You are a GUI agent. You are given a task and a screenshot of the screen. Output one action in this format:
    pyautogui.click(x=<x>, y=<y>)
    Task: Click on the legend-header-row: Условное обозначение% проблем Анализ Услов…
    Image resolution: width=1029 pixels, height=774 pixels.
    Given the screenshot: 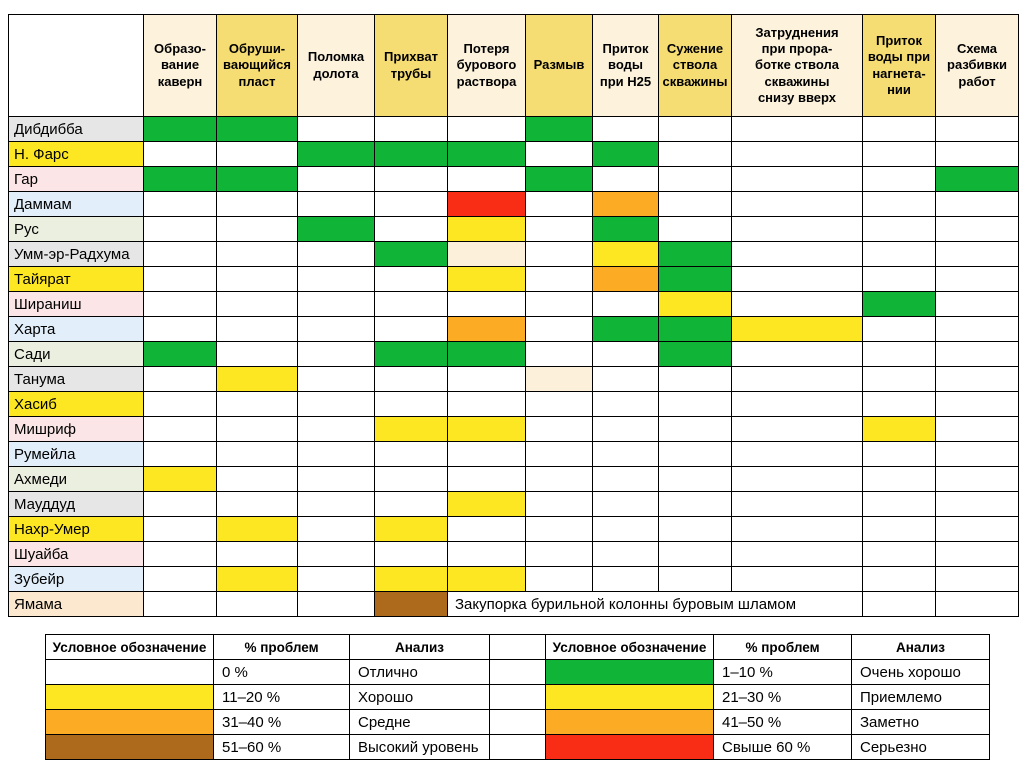 What is the action you would take?
    pyautogui.click(x=517, y=647)
    